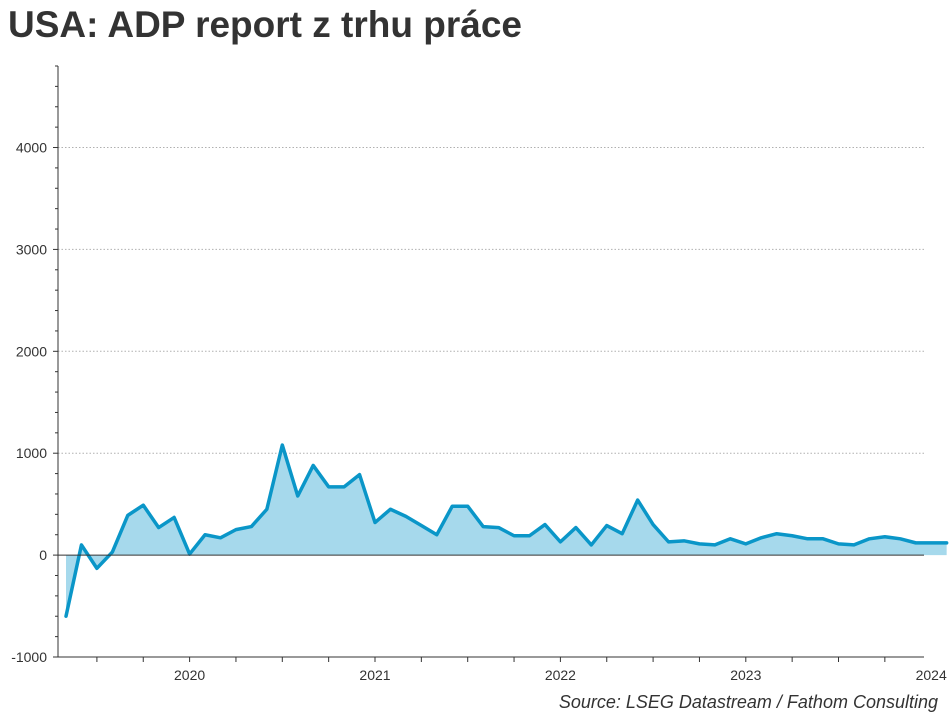 Image resolution: width=952 pixels, height=717 pixels. Describe the element at coordinates (31, 351) in the screenshot. I see `y-tick-label: 2000` at that location.